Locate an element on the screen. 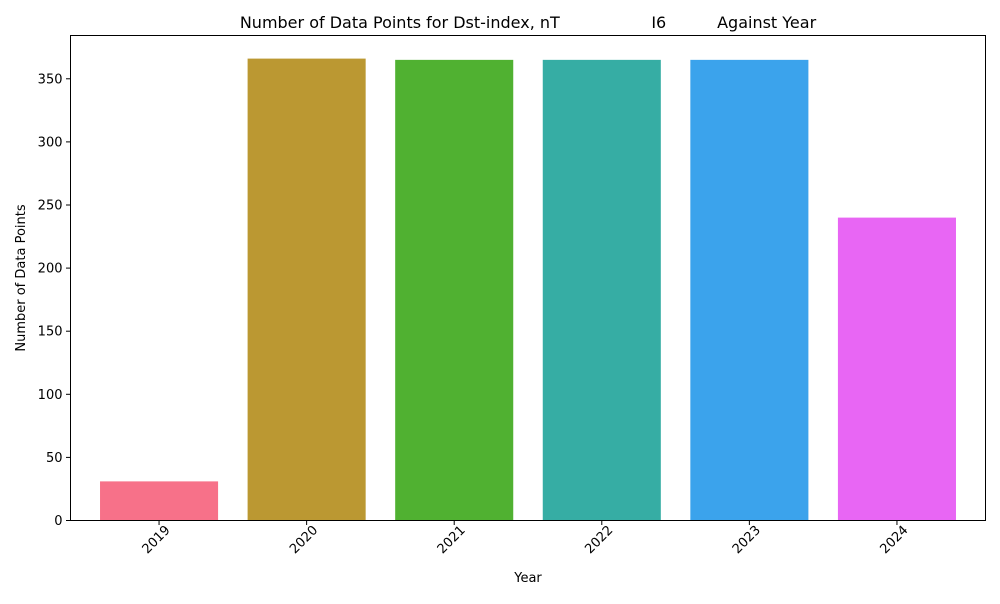 The width and height of the screenshot is (1000, 604). y-tick-label: 100 is located at coordinates (50, 395).